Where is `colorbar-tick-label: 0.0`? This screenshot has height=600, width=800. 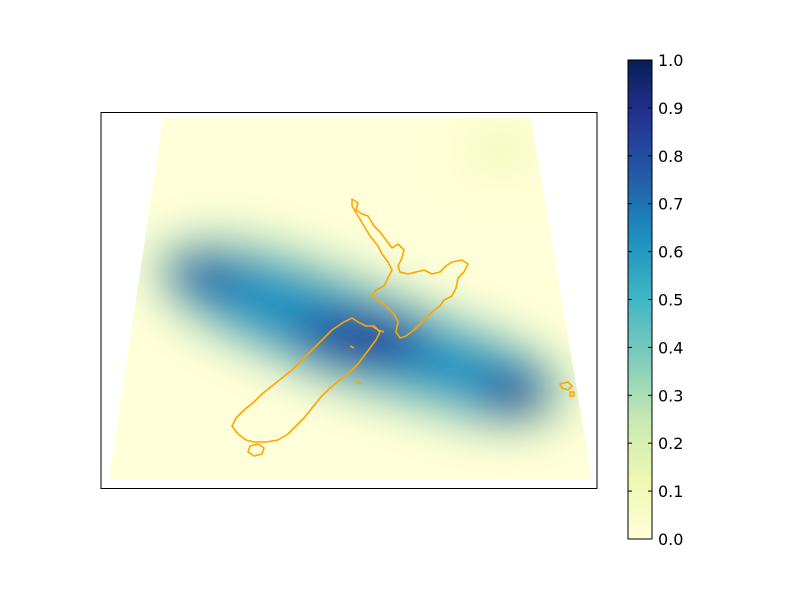 colorbar-tick-label: 0.0 is located at coordinates (670, 539).